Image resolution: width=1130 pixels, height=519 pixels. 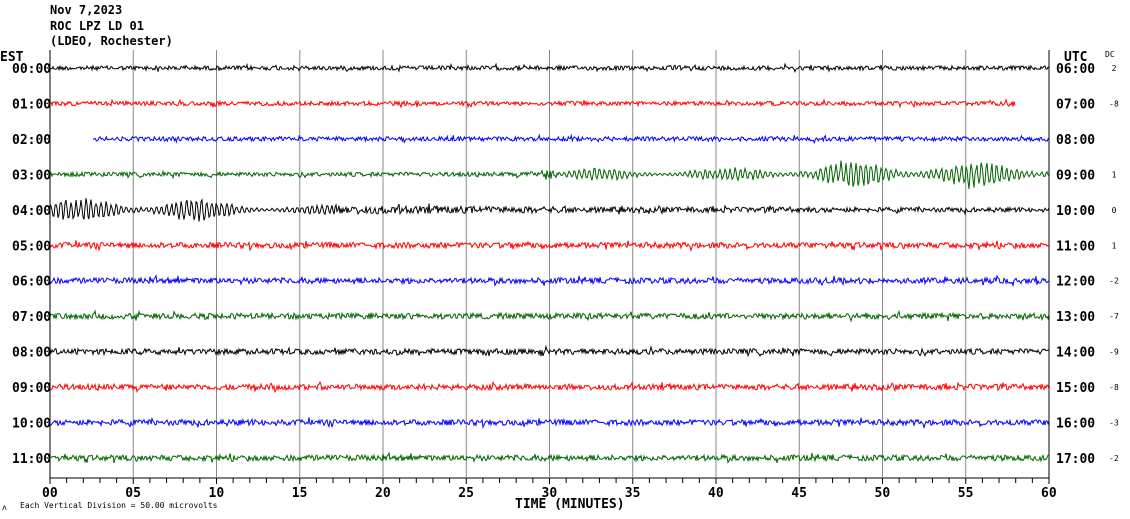 What do you see at coordinates (31, 140) in the screenshot?
I see `est-hour-label: 02:00` at bounding box center [31, 140].